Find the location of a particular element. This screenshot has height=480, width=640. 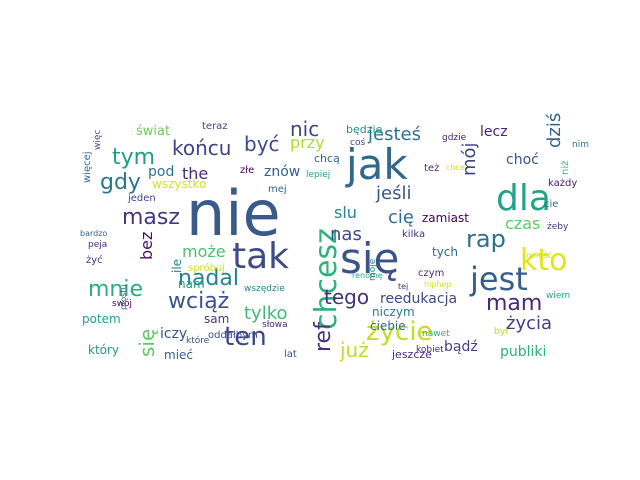

cloud-word: mej is located at coordinates (277, 189).